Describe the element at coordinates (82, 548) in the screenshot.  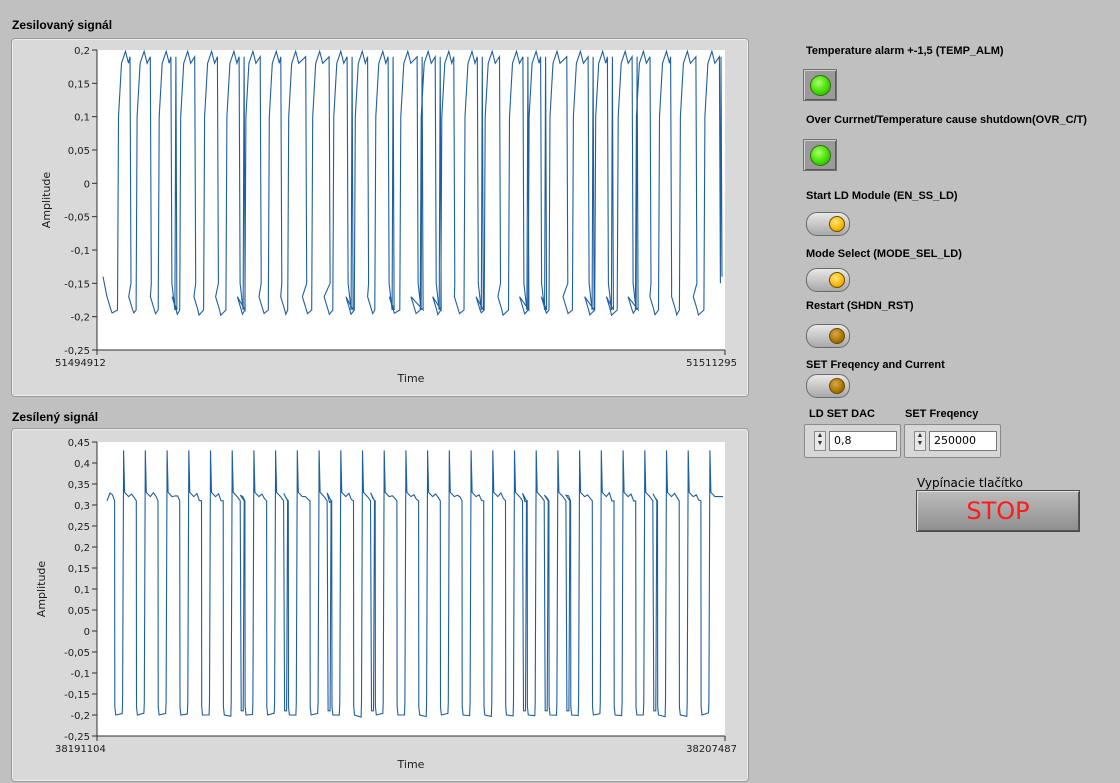
I see `graph2-ytick-label: 0,2` at that location.